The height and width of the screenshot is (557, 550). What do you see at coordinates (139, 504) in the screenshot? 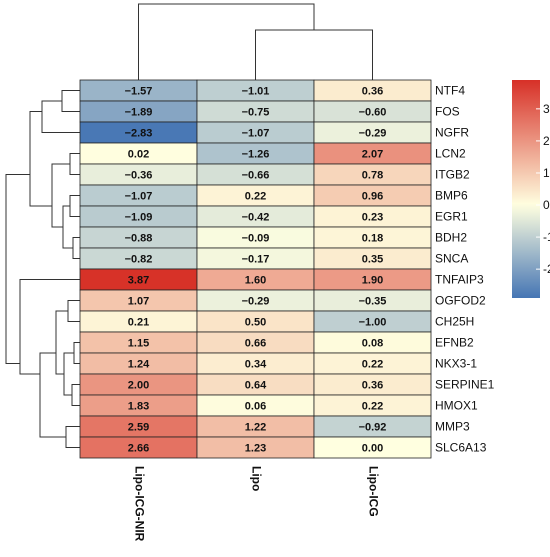
I see `column-label: Lipo-ICG-NIR` at bounding box center [139, 504].